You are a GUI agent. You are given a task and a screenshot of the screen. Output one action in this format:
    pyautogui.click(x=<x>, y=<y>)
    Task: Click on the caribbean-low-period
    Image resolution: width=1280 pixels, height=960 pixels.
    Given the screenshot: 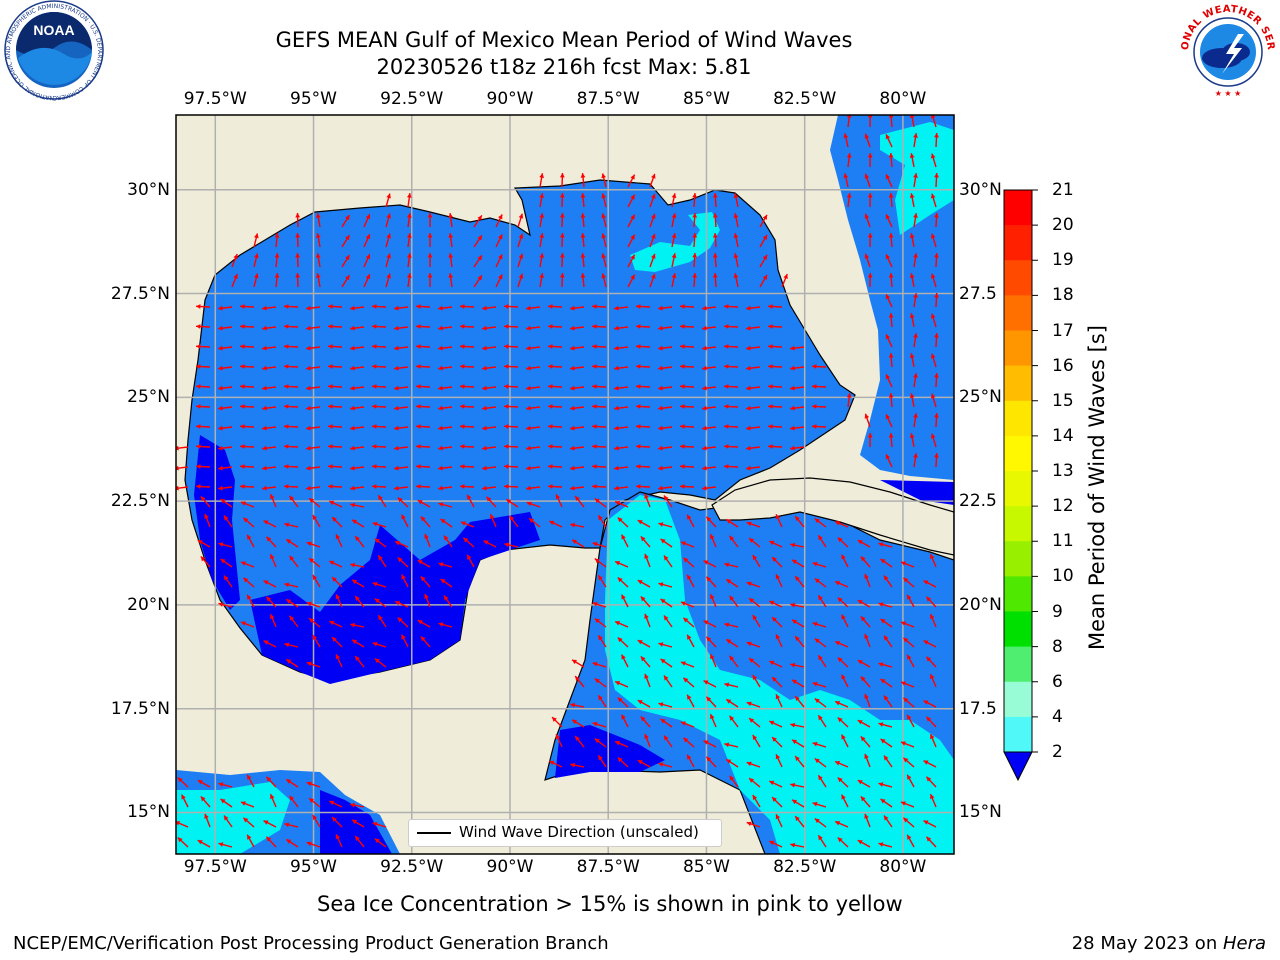 What is the action you would take?
    pyautogui.click(x=610, y=751)
    